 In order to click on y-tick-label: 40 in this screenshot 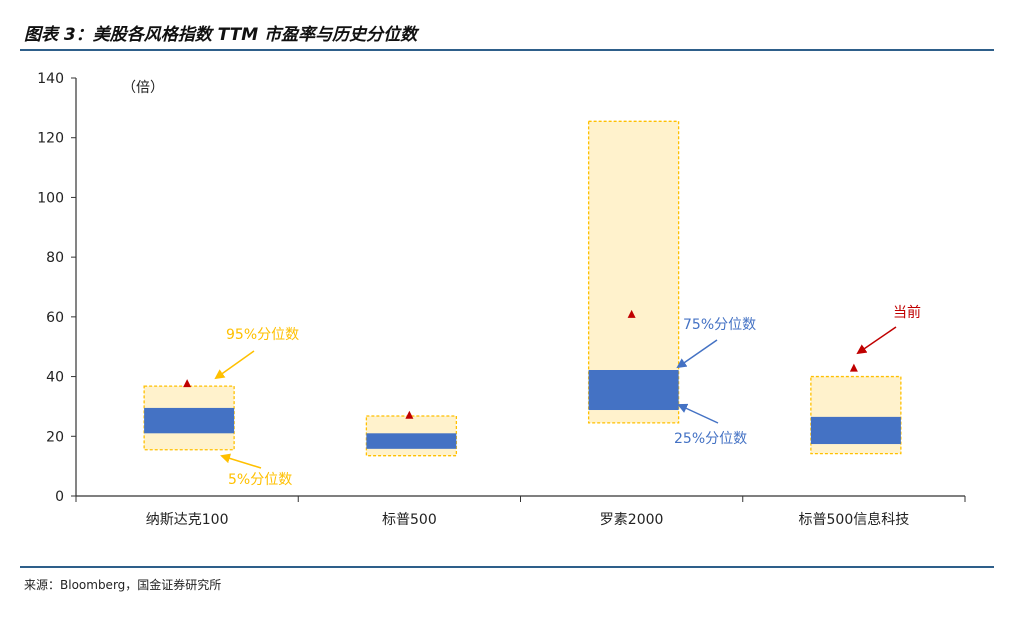, I will do `click(55, 378)`.